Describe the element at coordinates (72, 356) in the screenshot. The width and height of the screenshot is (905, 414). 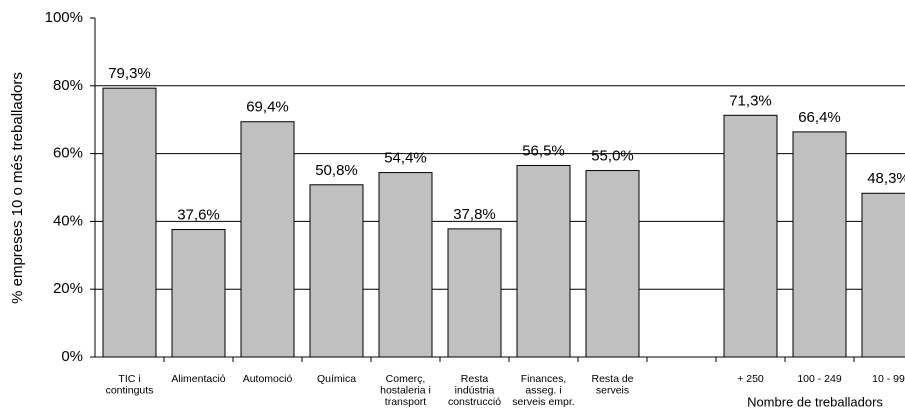
I see `y-tick-label: 0%` at that location.